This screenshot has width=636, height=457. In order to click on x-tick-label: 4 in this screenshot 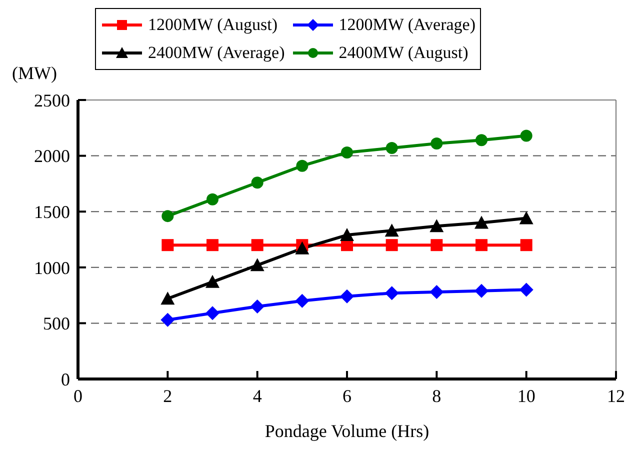, I will do `click(257, 396)`.